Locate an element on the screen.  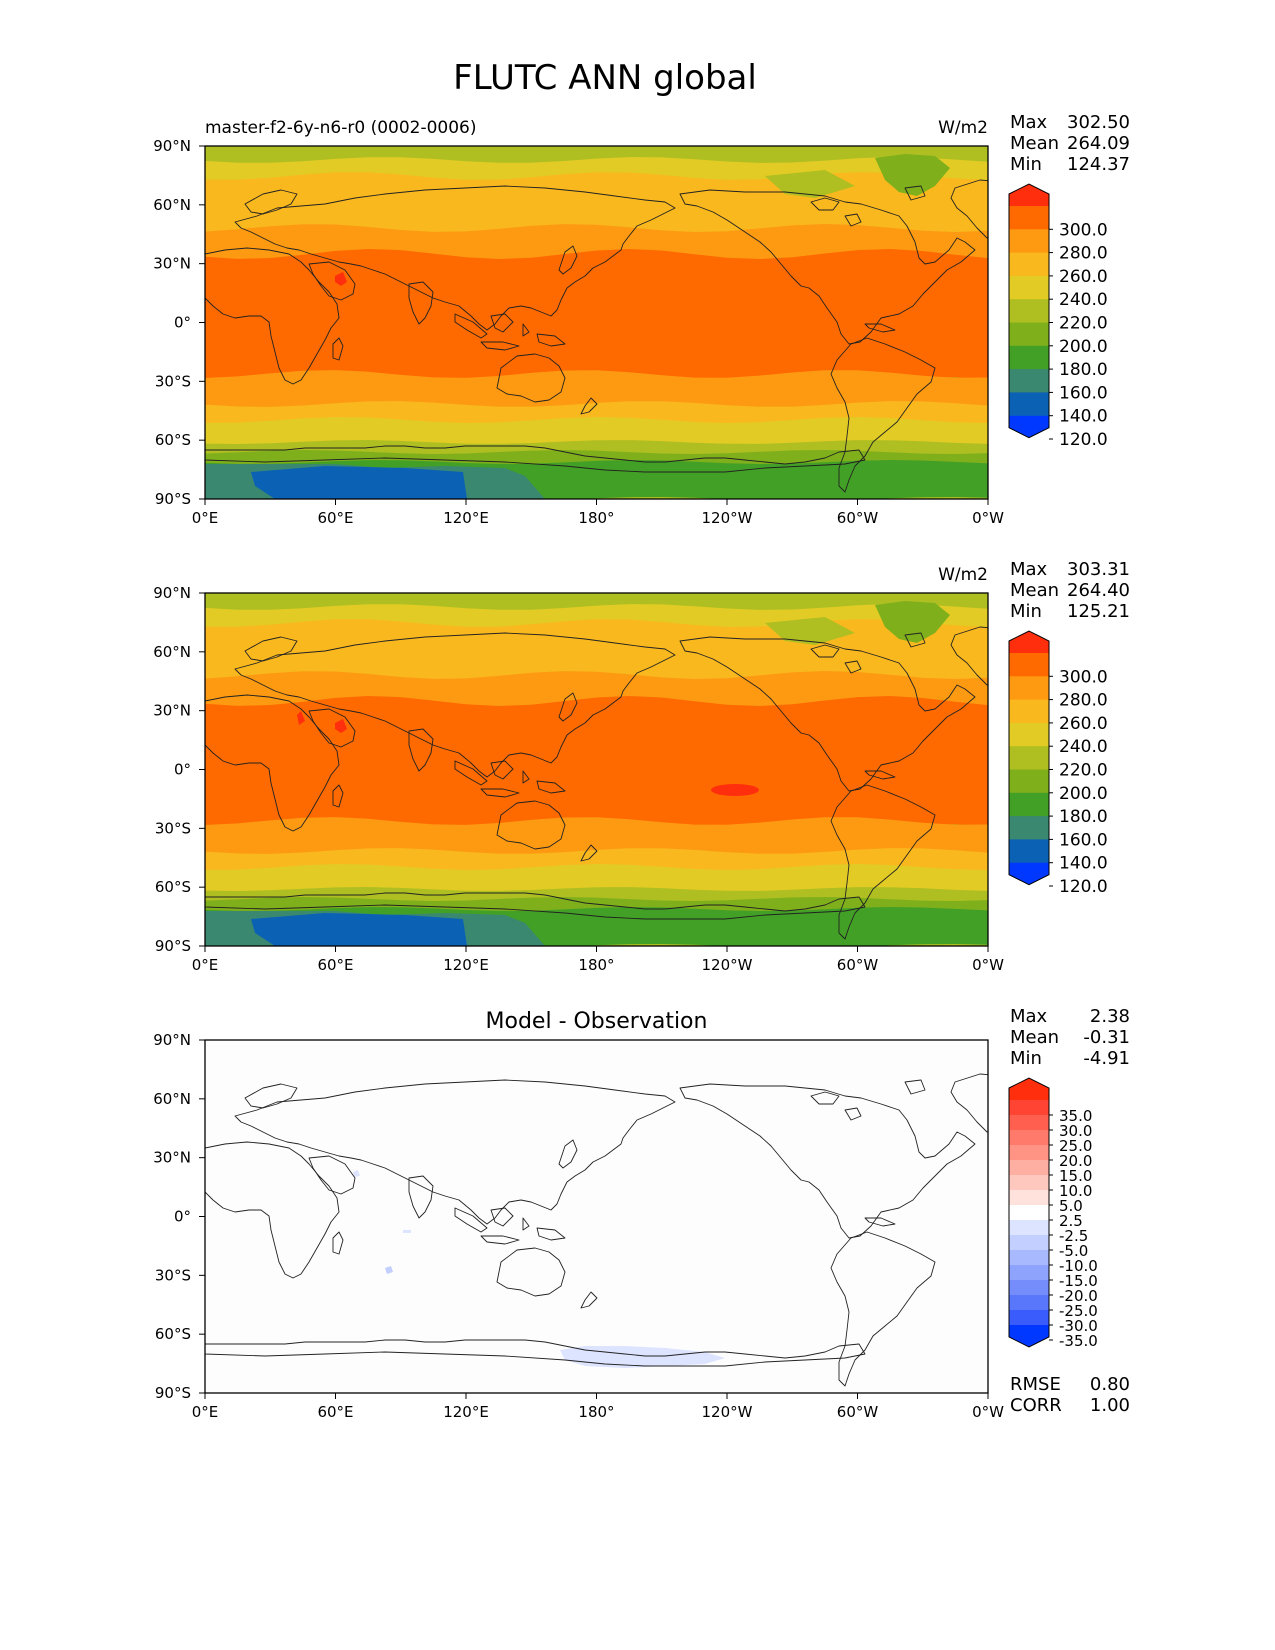
map-fill is located at coordinates (596, 1216).